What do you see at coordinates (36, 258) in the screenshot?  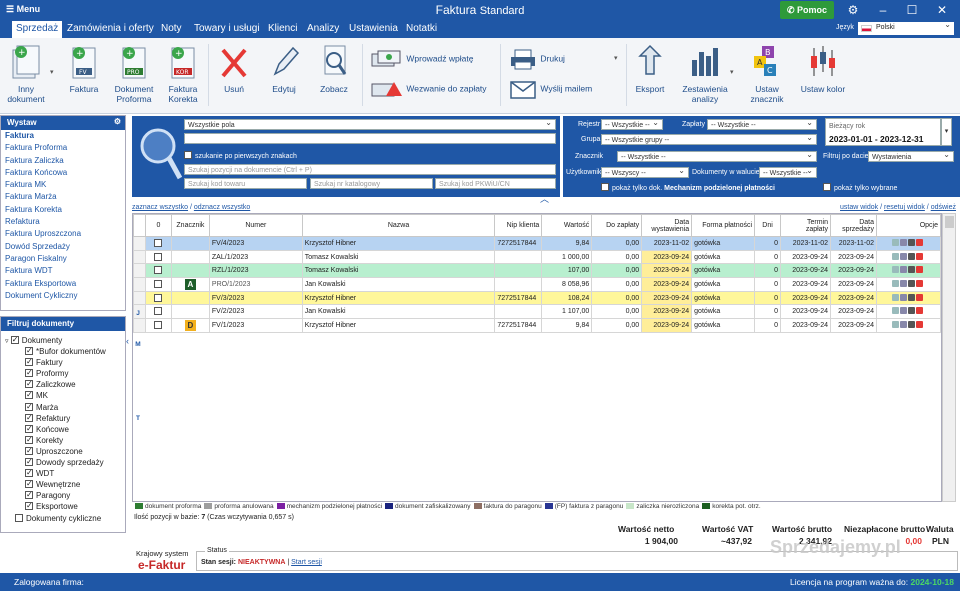 I see `wystaw-item: Paragon Fiskalny` at bounding box center [36, 258].